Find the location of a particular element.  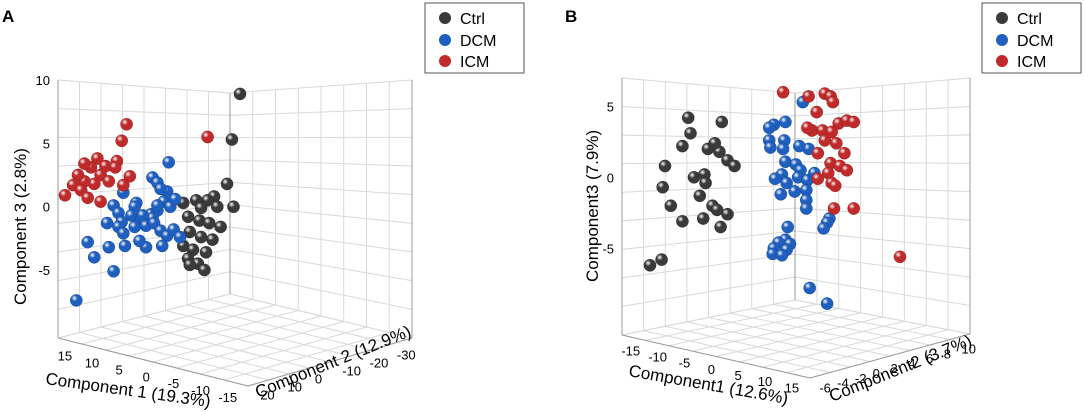

z-tick-label: -5 is located at coordinates (44, 270).